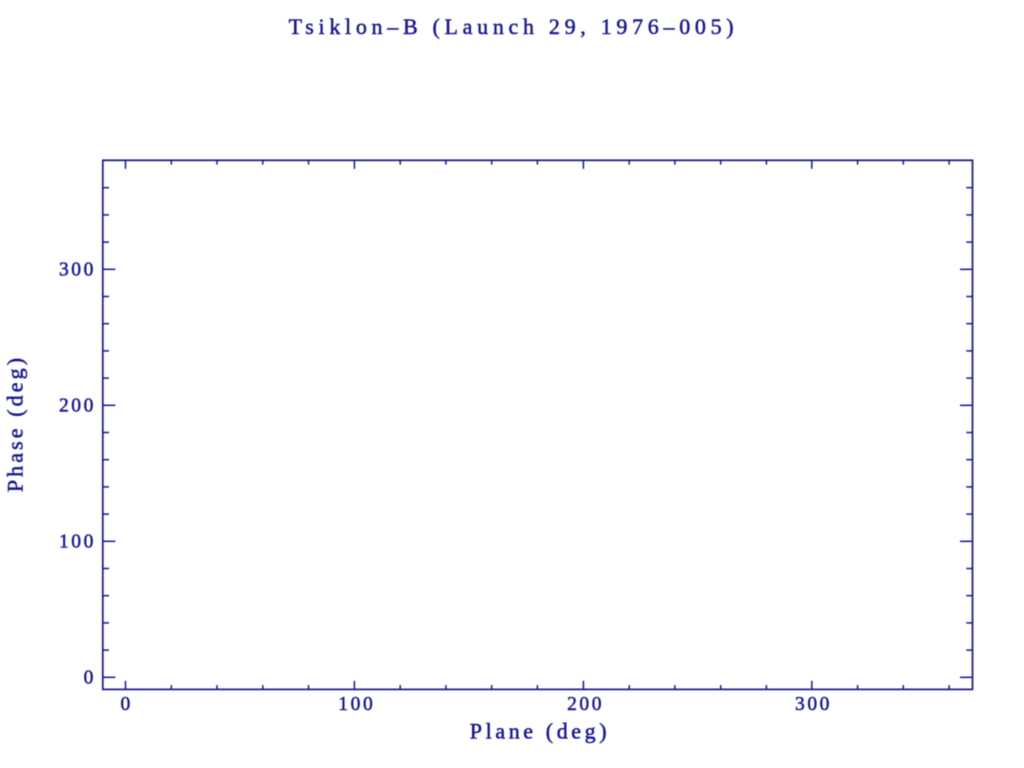 This screenshot has height=768, width=1024. I want to click on svg-text: Plane (deg), so click(540, 731).